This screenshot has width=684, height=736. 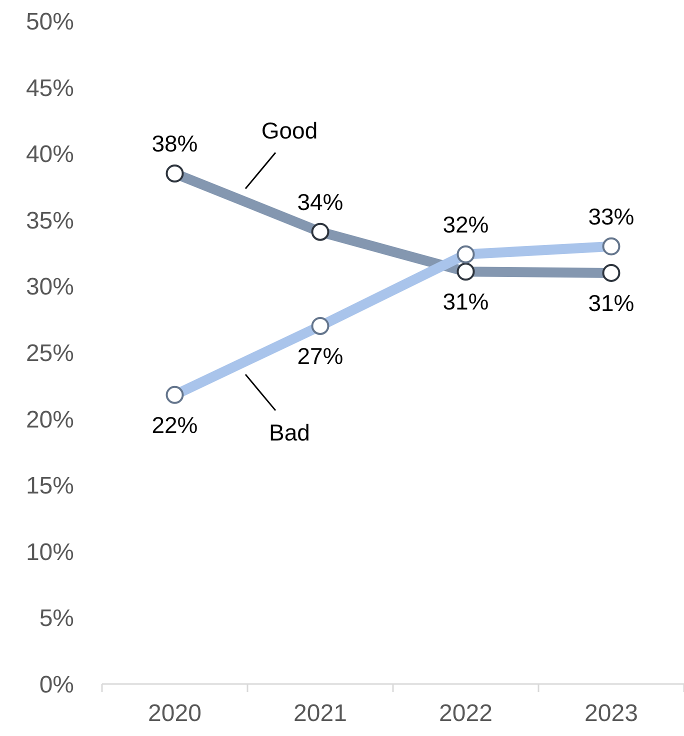 I want to click on y-tick-label: 25%, so click(x=50, y=354).